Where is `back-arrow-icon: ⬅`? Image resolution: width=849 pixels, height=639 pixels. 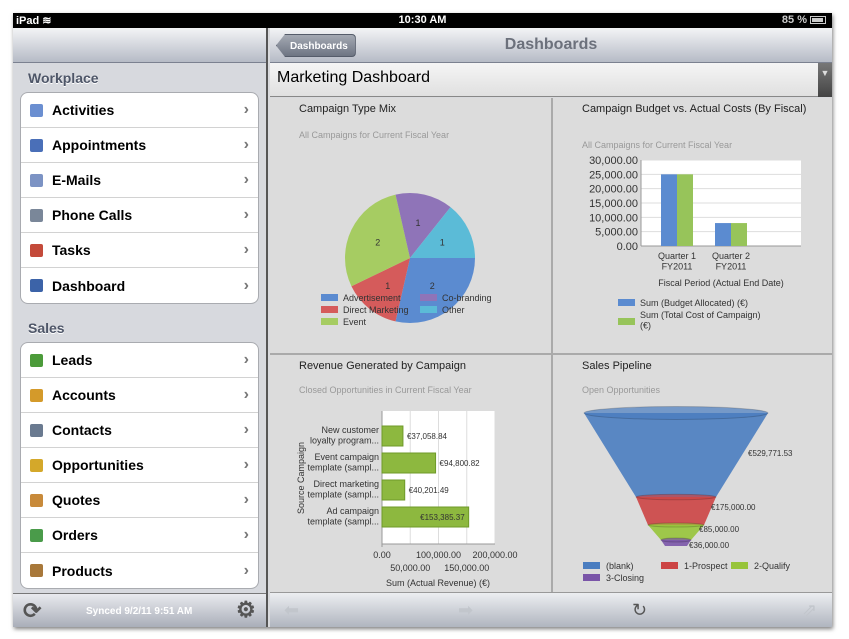
back-arrow-icon: ⬅ is located at coordinates (292, 610).